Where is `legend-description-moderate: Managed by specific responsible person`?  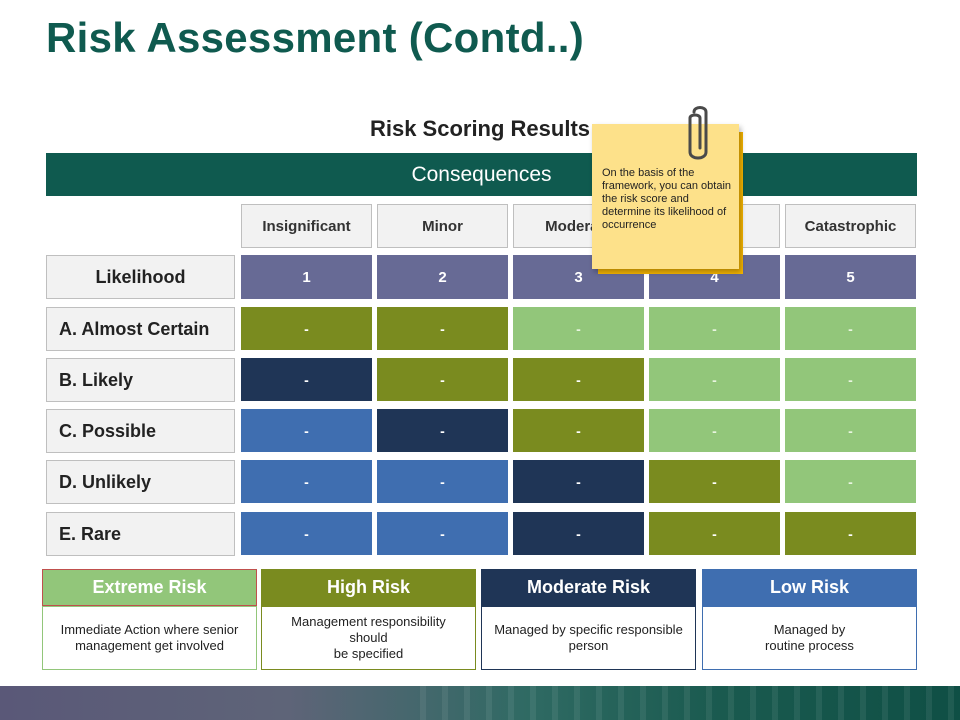
legend-description-moderate: Managed by specific responsible person is located at coordinates (588, 638).